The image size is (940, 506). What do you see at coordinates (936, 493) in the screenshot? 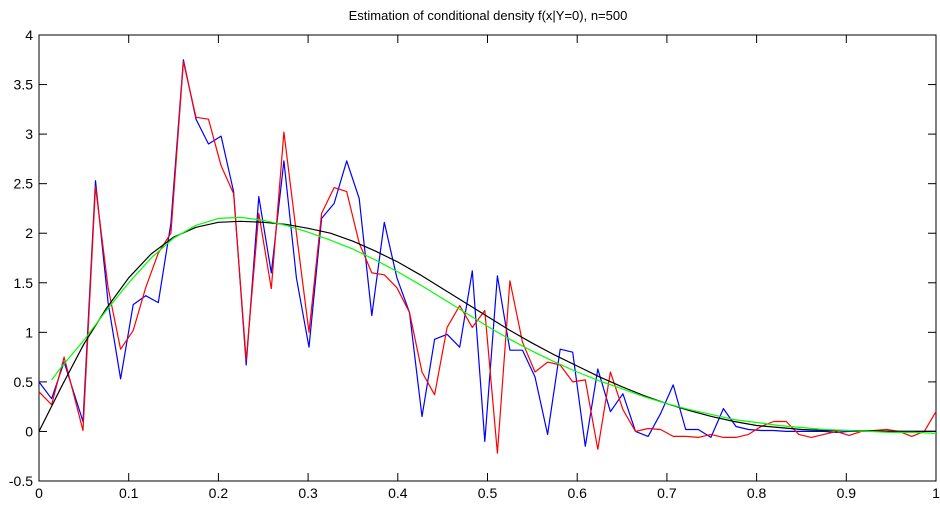
I see `x-tick-label: 1` at bounding box center [936, 493].